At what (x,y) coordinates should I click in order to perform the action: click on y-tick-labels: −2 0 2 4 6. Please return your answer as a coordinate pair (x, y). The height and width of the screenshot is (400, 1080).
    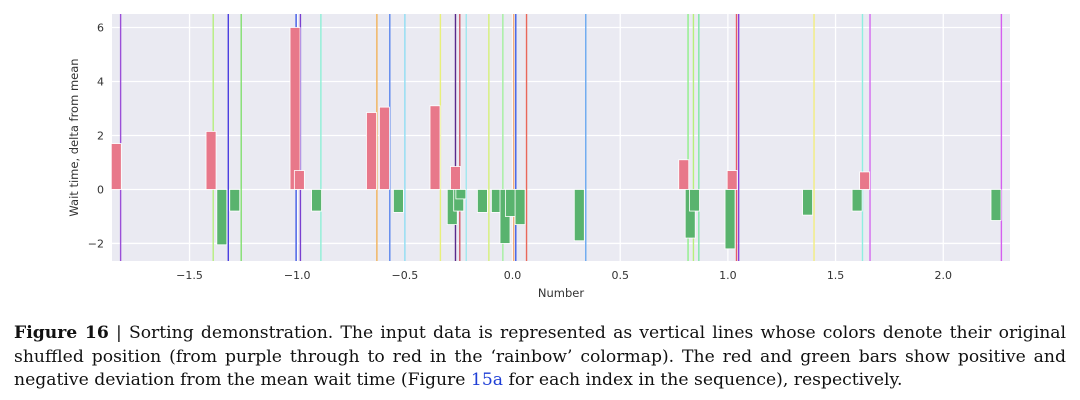
    Looking at the image, I should click on (96, 135).